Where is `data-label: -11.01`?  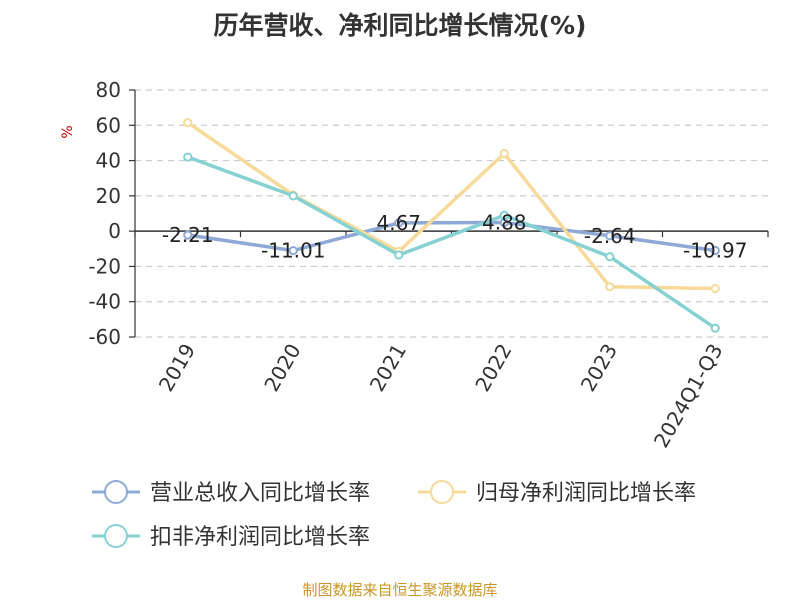
data-label: -11.01 is located at coordinates (293, 251).